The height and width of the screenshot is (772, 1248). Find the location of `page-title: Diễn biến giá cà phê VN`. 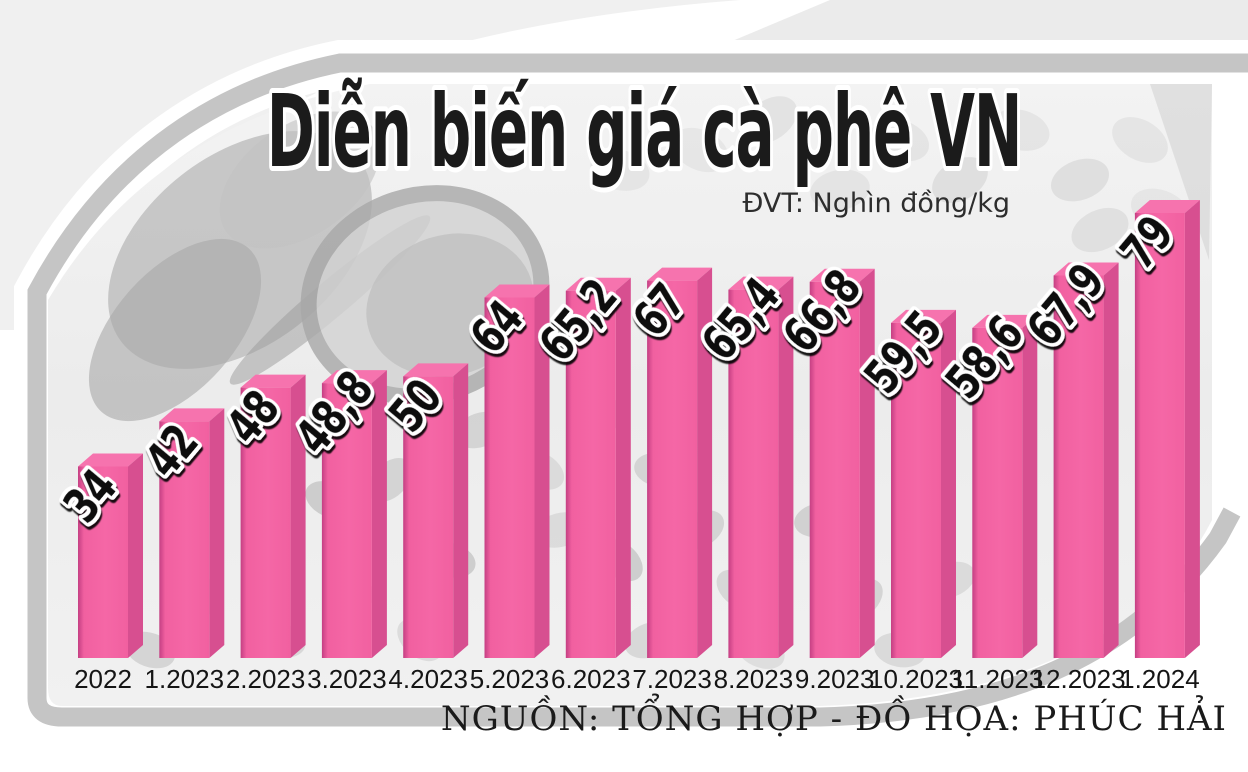

page-title: Diễn biến giá cà phê VN is located at coordinates (644, 132).